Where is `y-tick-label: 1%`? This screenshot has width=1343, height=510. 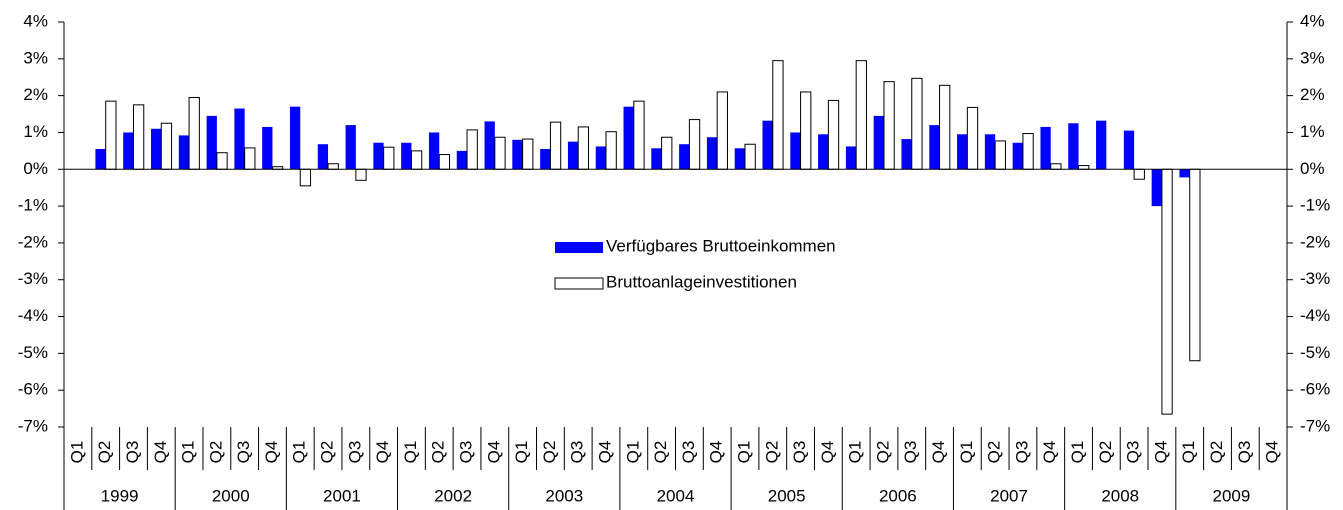
y-tick-label: 1% is located at coordinates (35, 131).